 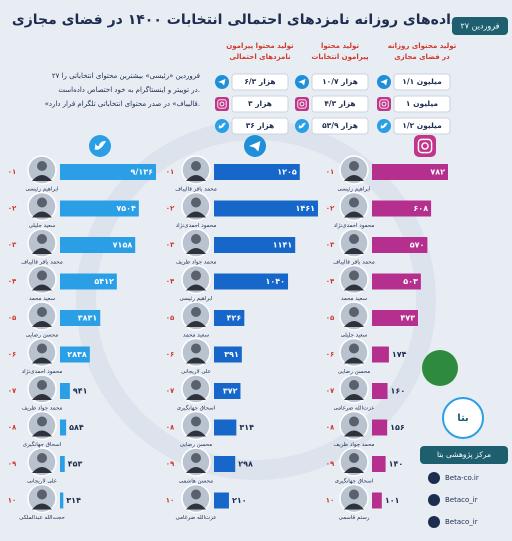 I want to click on value-label: ۷۵۰۴, so click(x=126, y=208).